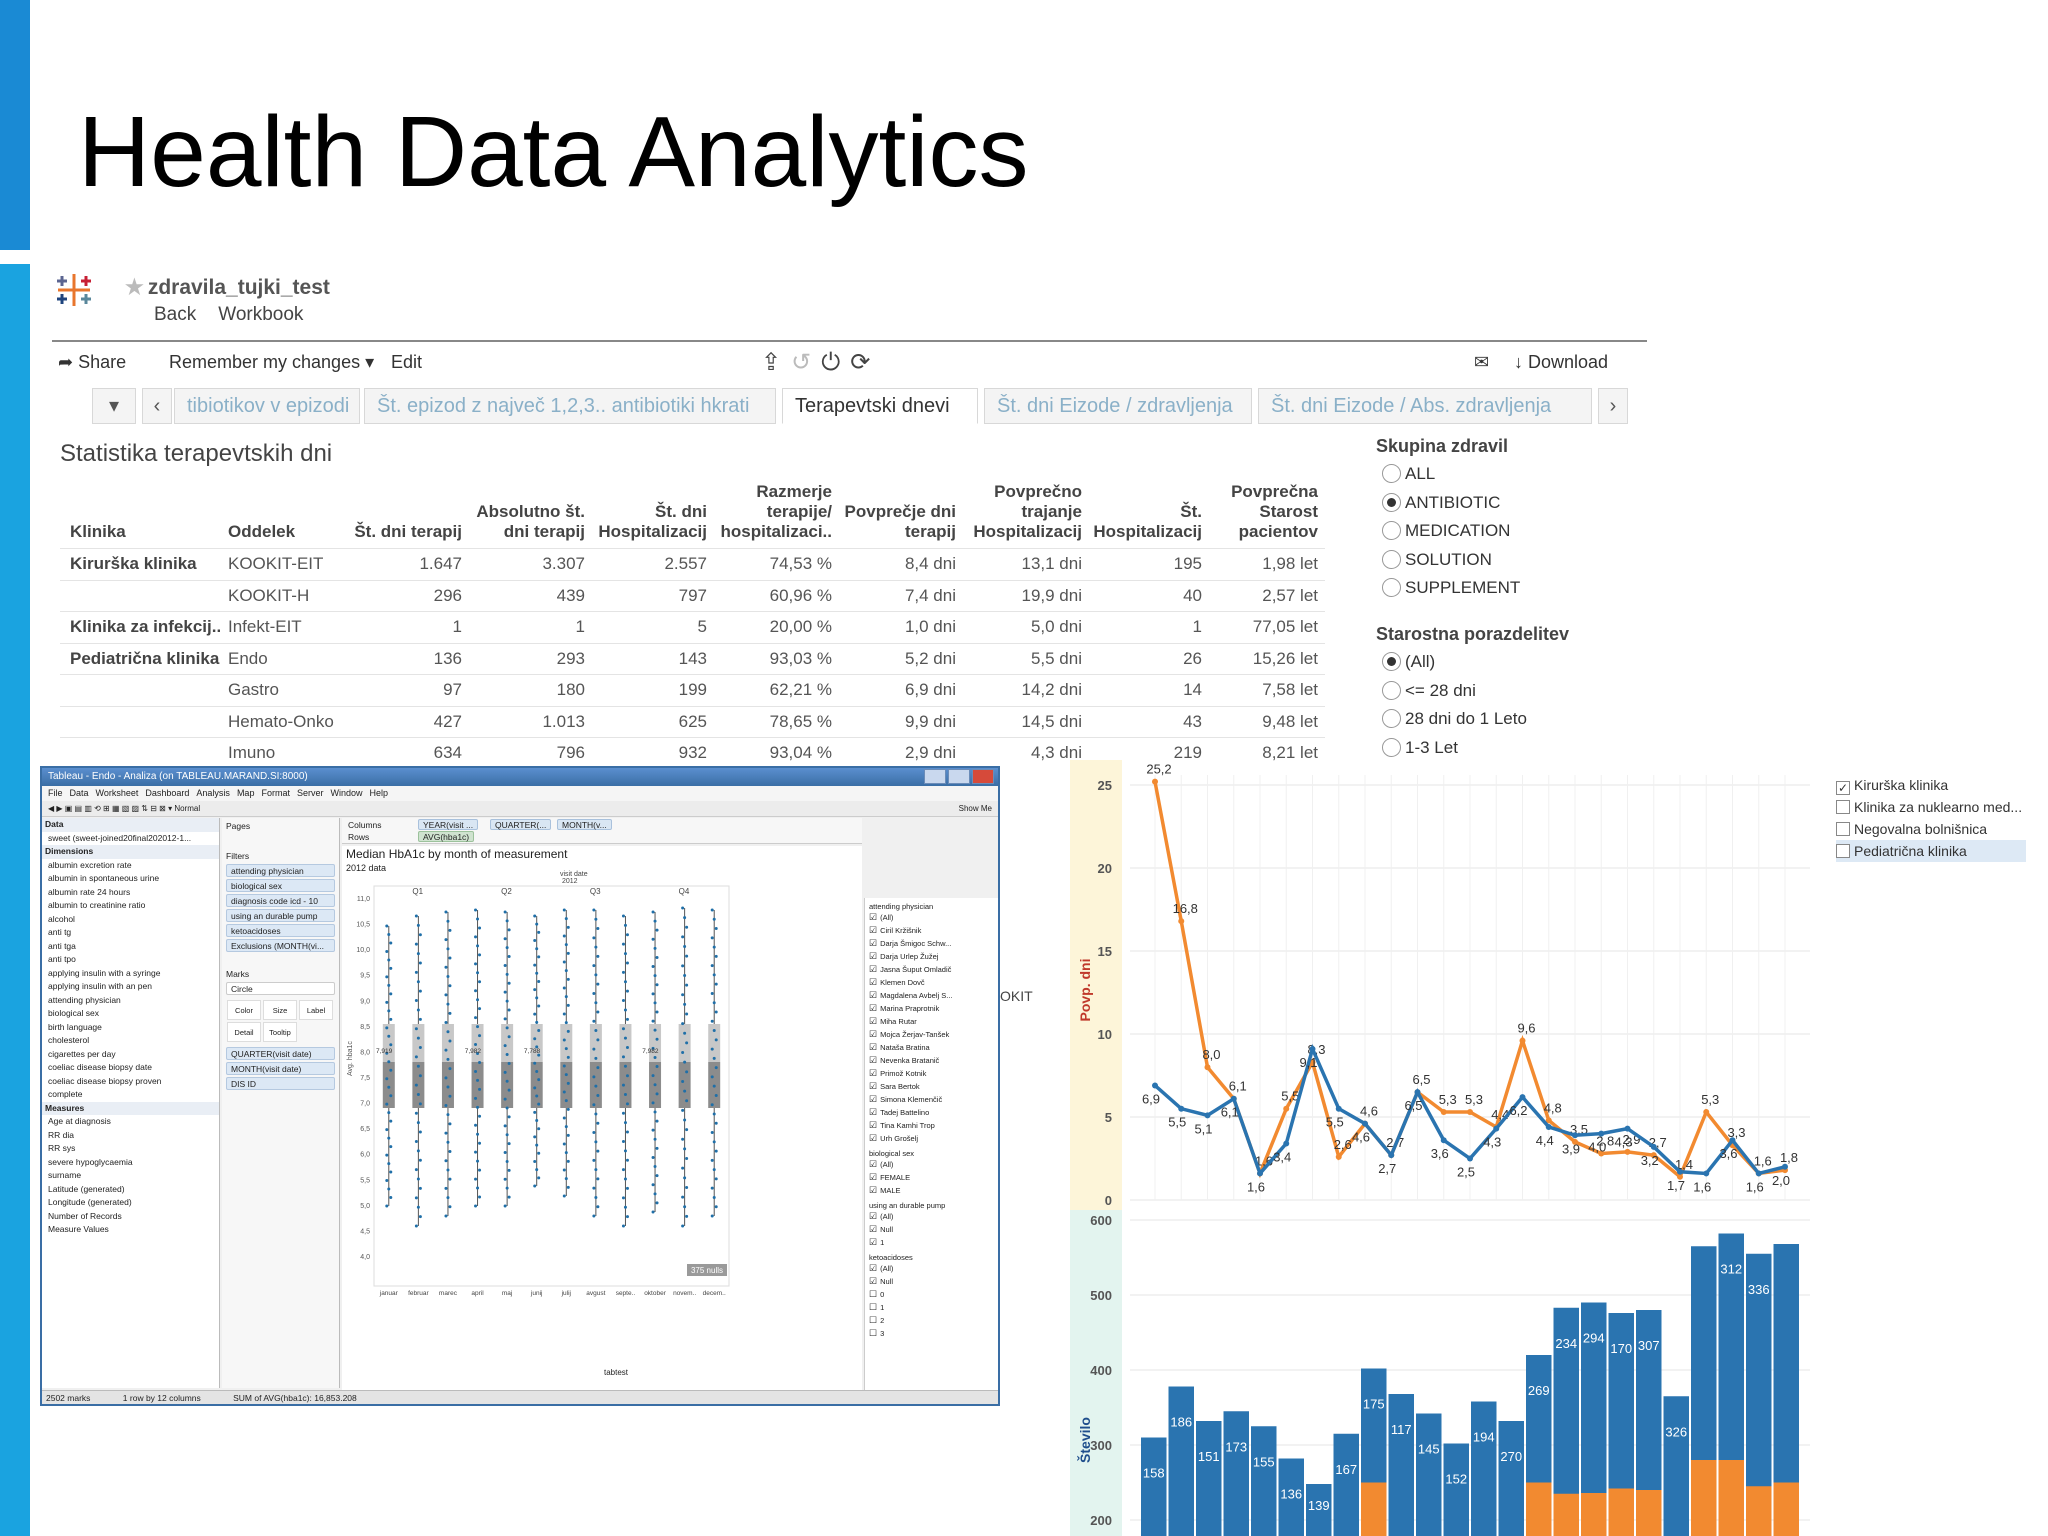 The height and width of the screenshot is (1536, 2048). Describe the element at coordinates (62, 945) in the screenshot. I see `dimension-field: anti tga` at that location.